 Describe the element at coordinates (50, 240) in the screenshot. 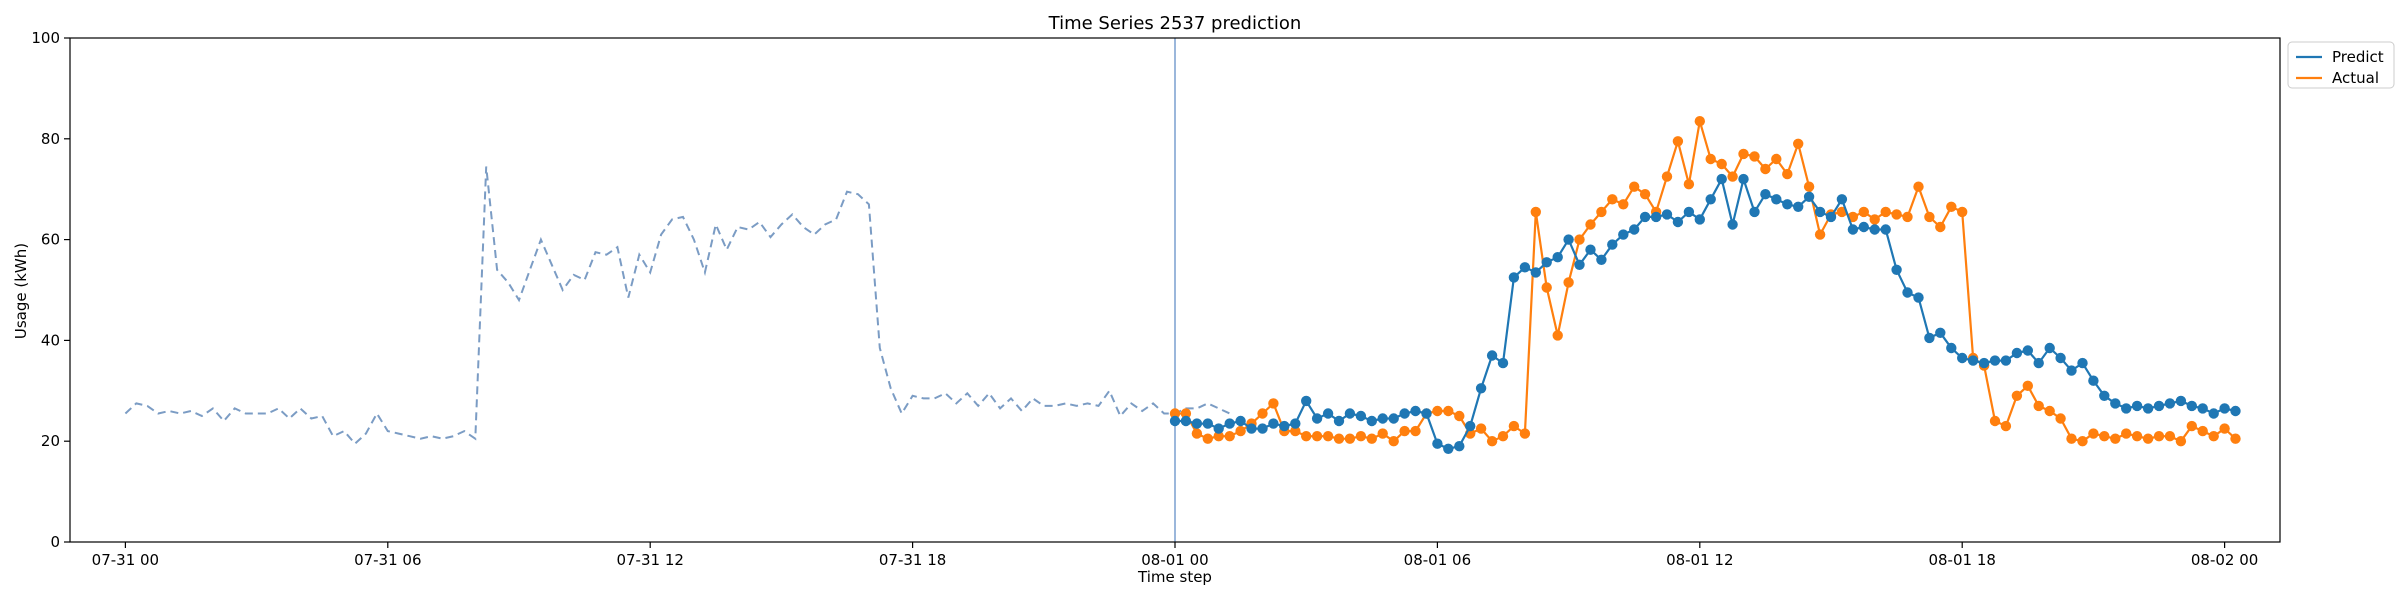

I see `y-tick-label: 60` at that location.